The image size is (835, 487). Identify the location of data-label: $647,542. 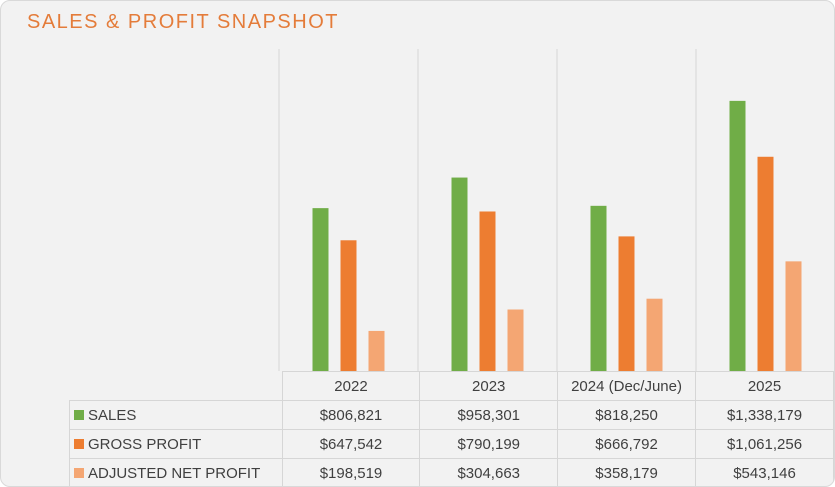
(351, 444).